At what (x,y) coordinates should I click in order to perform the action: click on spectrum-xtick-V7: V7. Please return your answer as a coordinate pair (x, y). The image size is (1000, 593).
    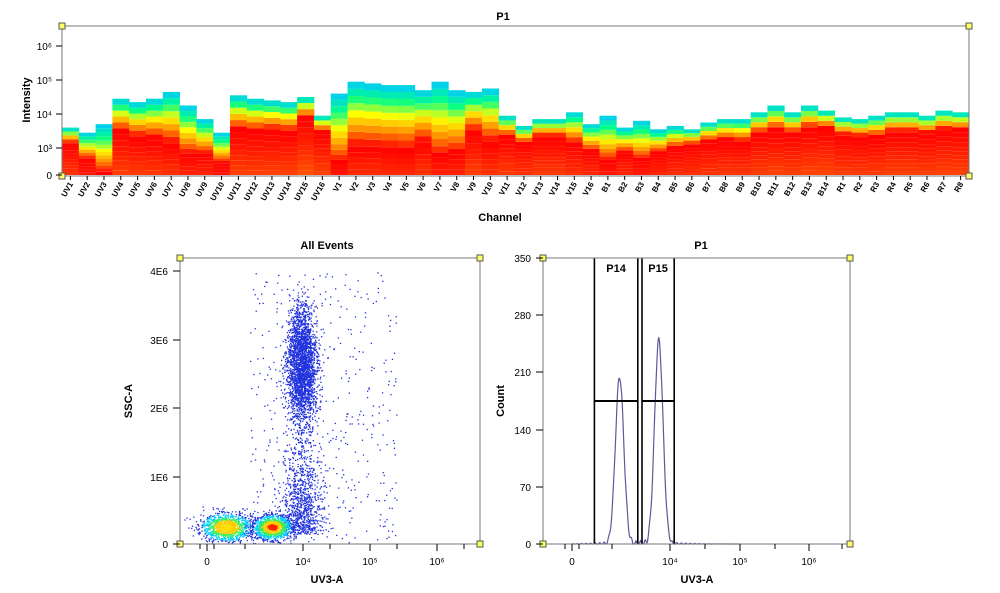
    Looking at the image, I should click on (438, 186).